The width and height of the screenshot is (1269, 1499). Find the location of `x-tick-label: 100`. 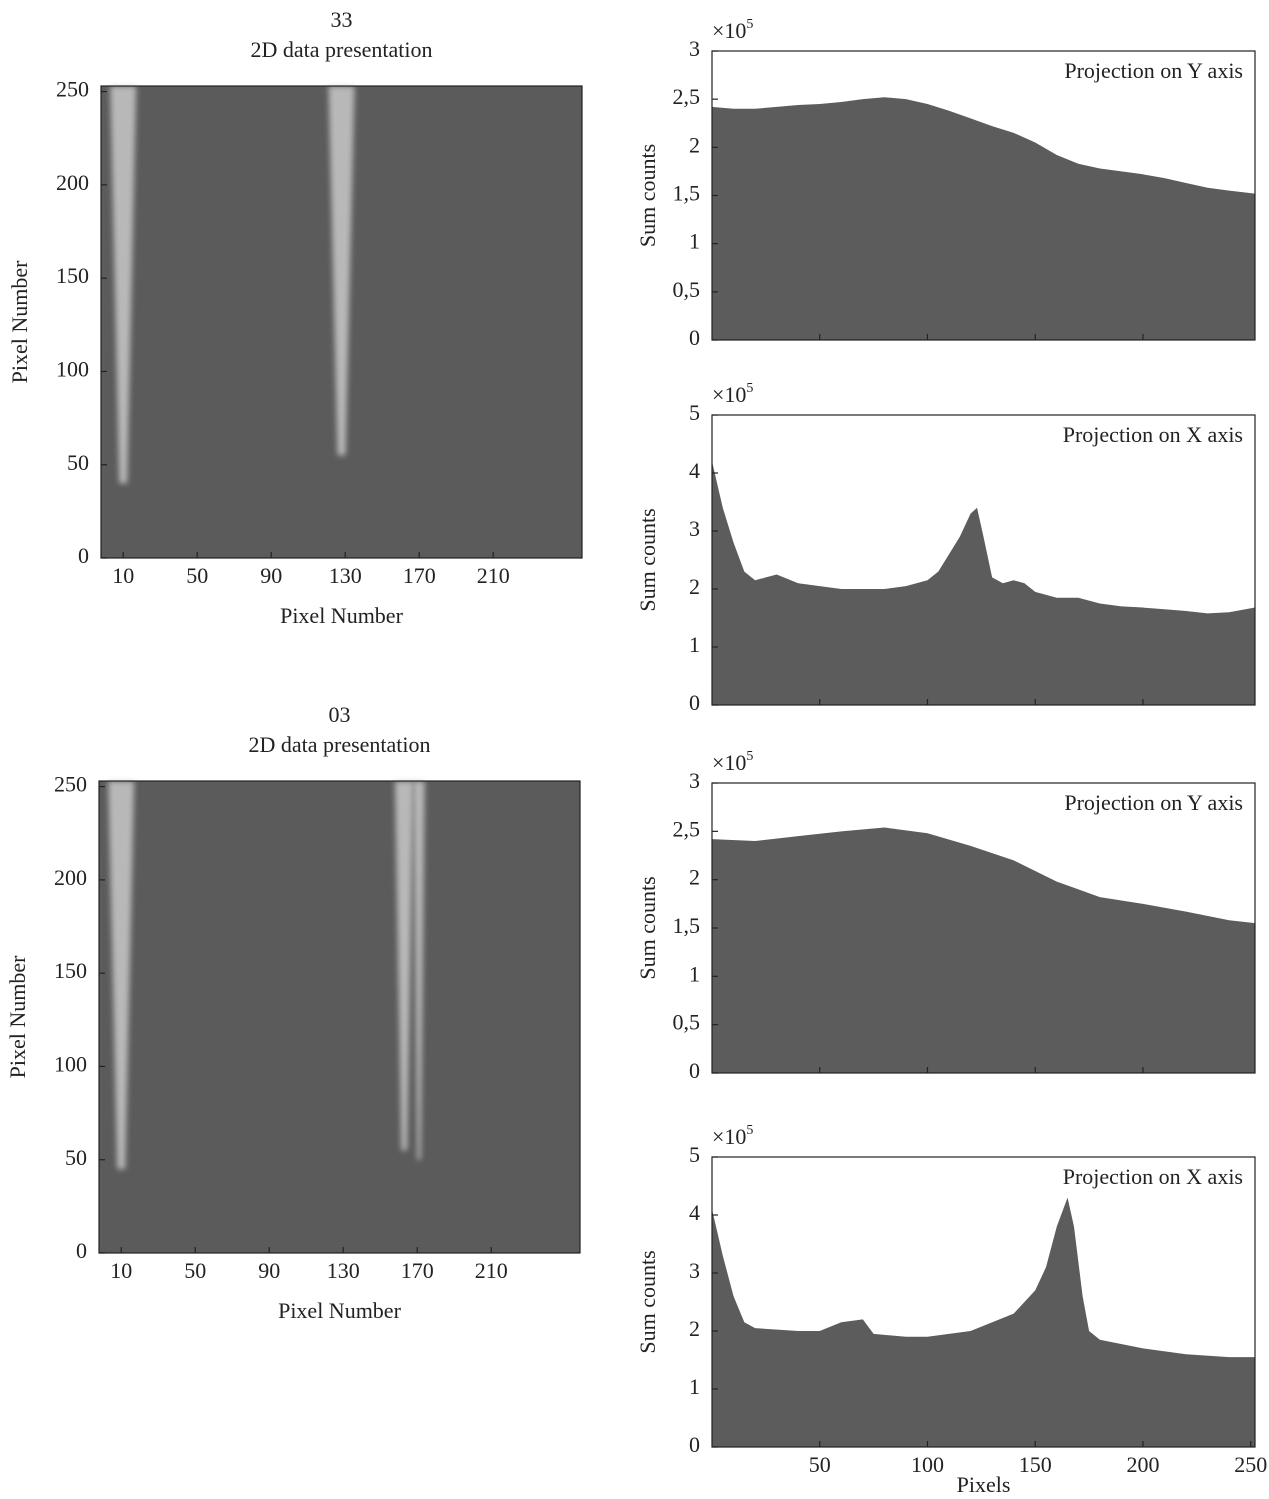

x-tick-label: 100 is located at coordinates (927, 1464).